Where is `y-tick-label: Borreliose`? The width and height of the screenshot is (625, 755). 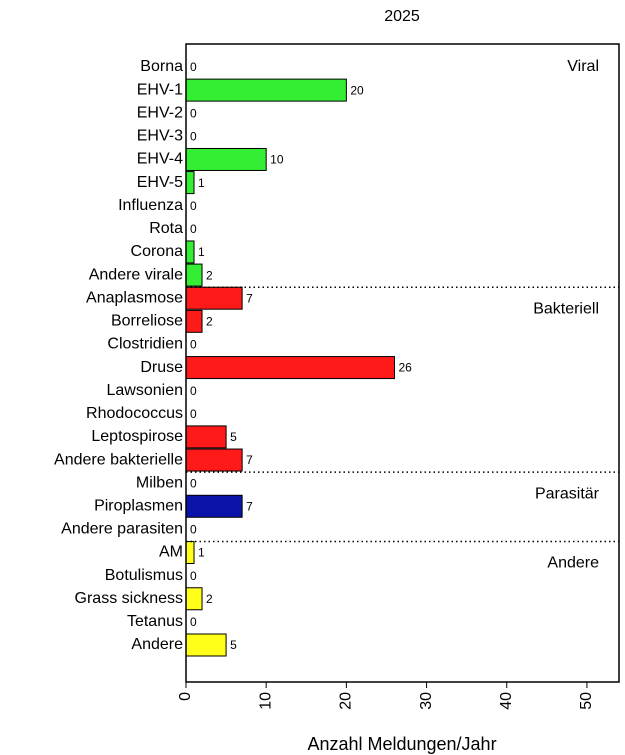 y-tick-label: Borreliose is located at coordinates (147, 321).